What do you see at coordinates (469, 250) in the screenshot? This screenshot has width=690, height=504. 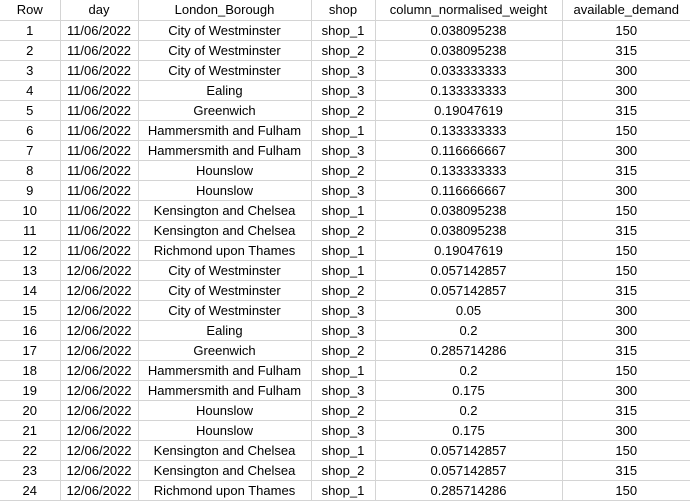 I see `column-normalised-weight-cell: 0.19047619` at bounding box center [469, 250].